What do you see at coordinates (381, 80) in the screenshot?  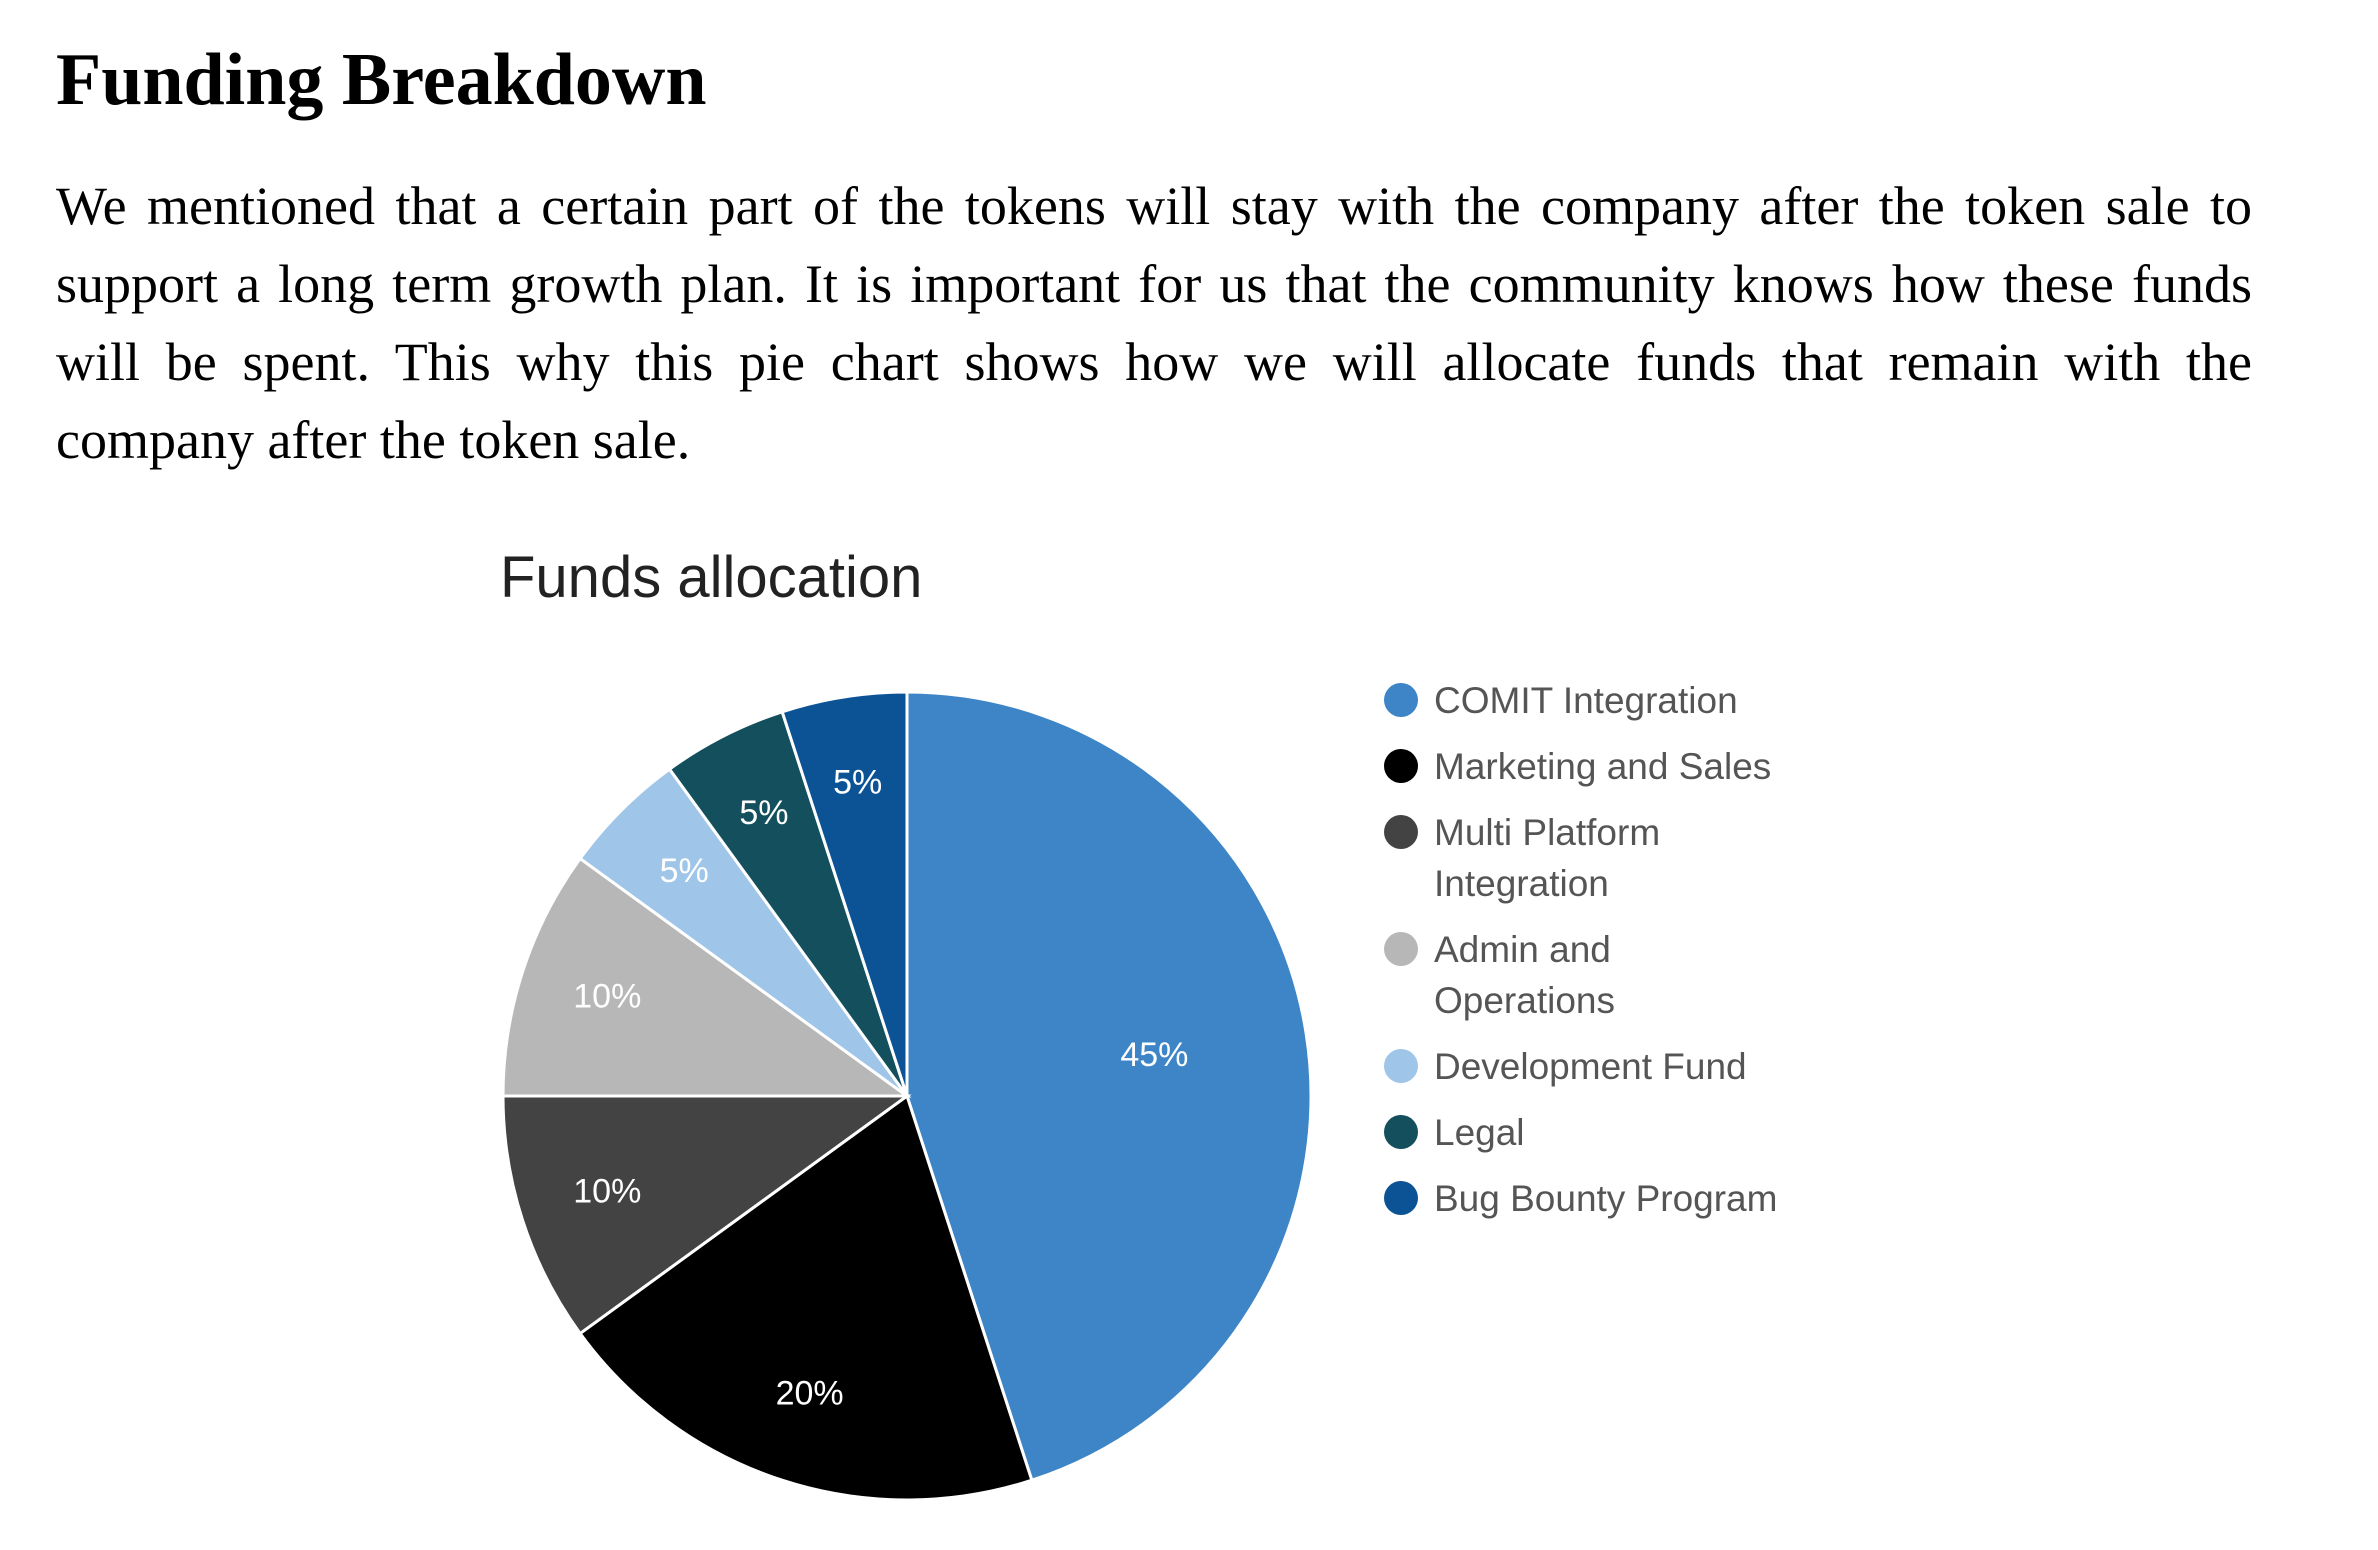 I see `section-heading: Funding Breakdown` at bounding box center [381, 80].